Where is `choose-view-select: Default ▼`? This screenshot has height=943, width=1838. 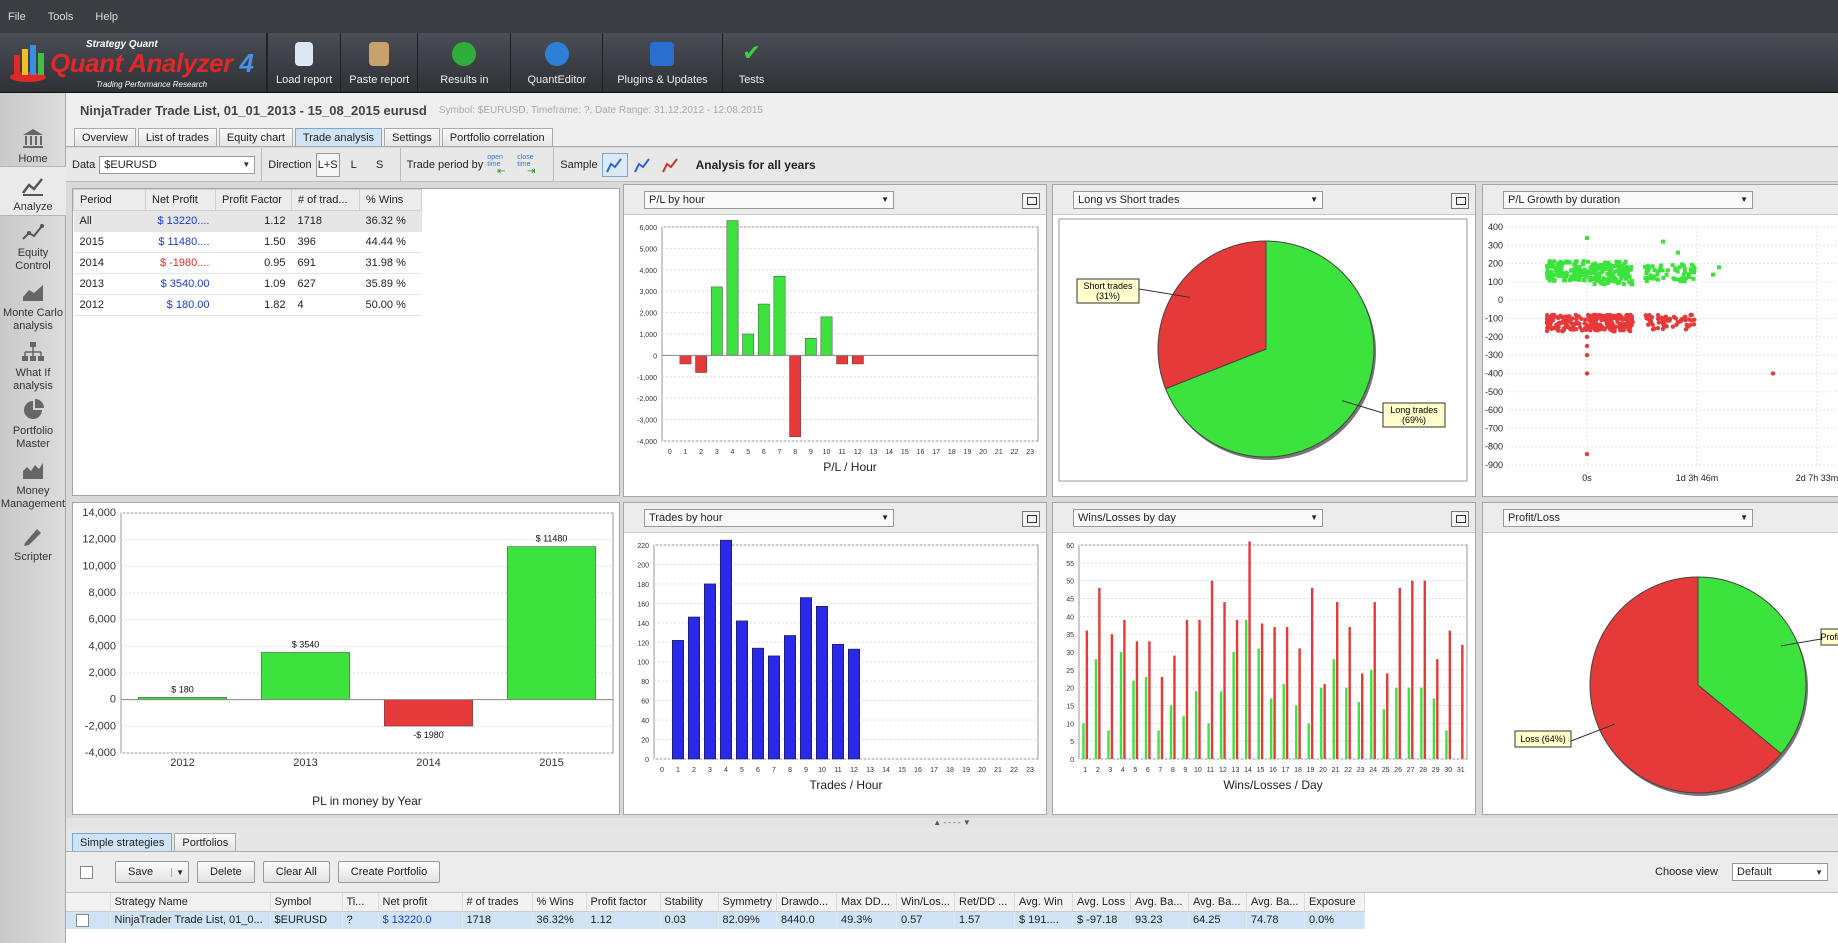 choose-view-select: Default ▼ is located at coordinates (1780, 872).